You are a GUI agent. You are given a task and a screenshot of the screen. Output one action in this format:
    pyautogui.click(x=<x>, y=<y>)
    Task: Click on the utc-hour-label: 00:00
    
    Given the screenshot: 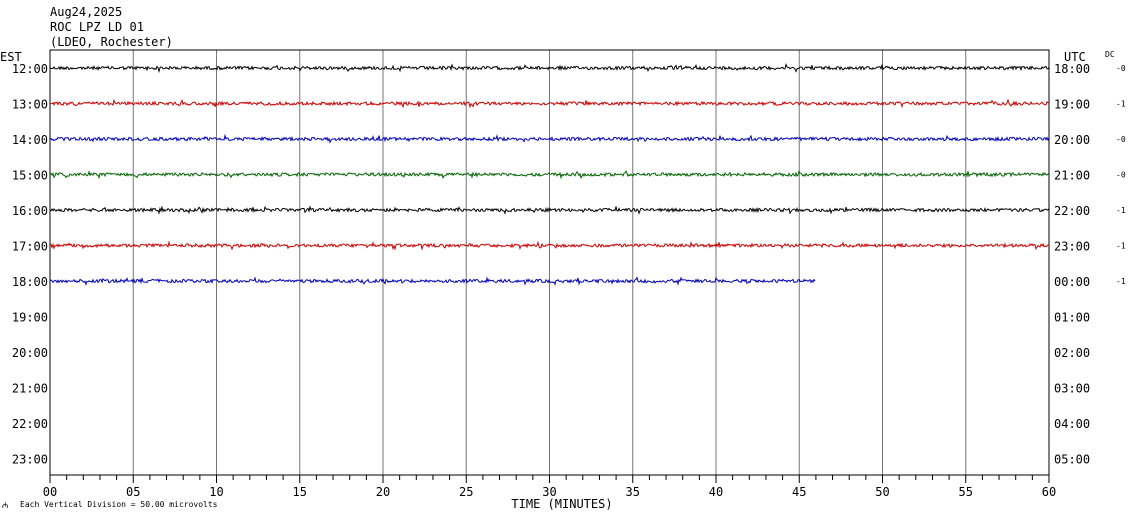 What is the action you would take?
    pyautogui.click(x=1072, y=282)
    